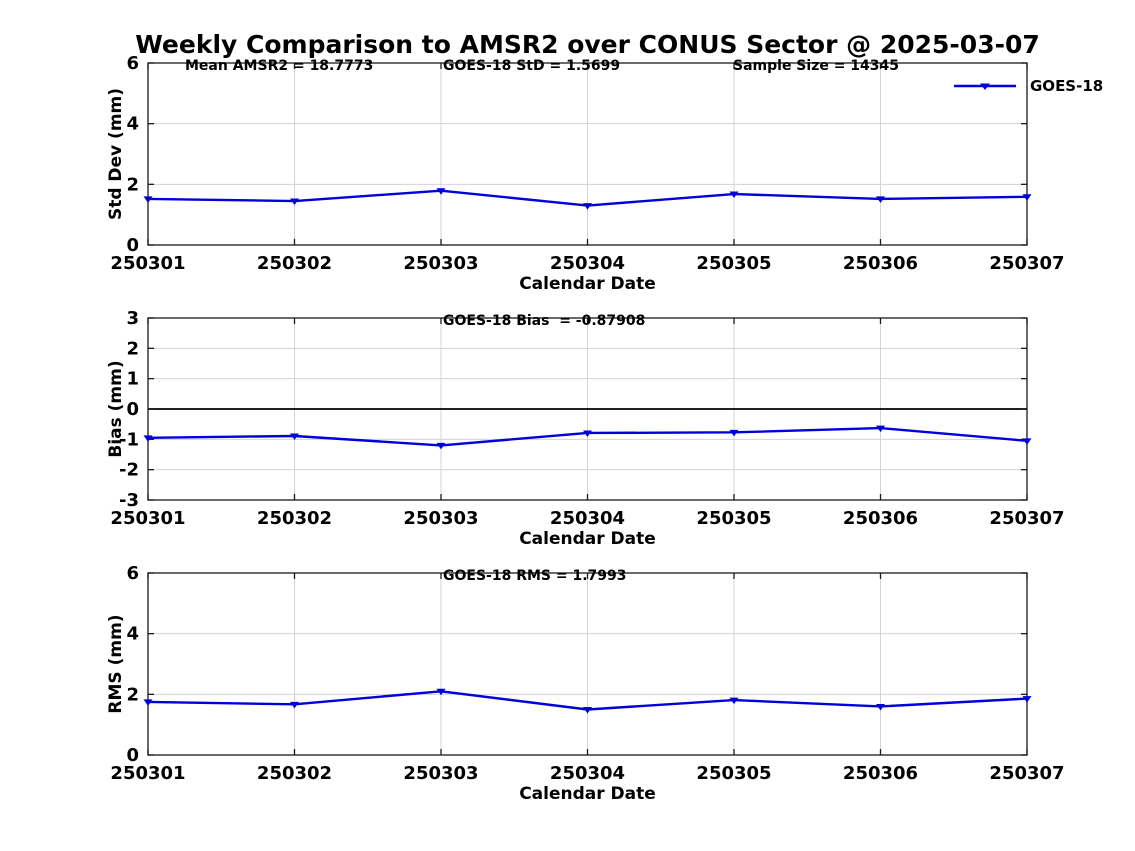 This screenshot has height=851, width=1135. I want to click on annotation-sample-size: Sample Size = 14345, so click(816, 66).